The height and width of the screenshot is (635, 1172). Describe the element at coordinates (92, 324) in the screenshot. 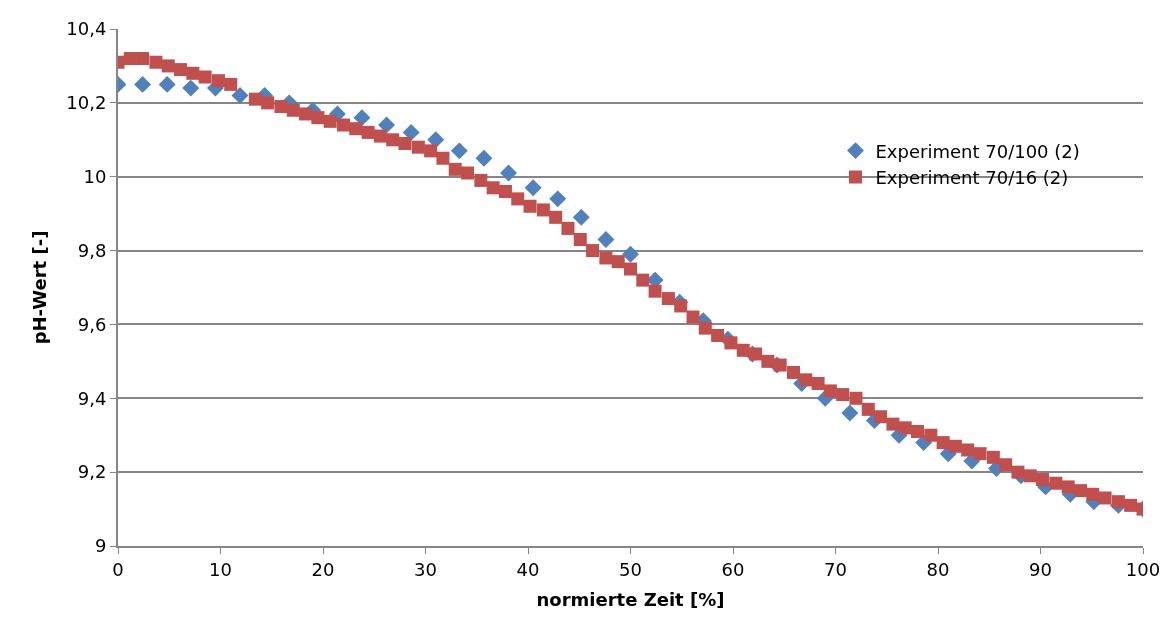

I see `y-tick-label: 9,6` at that location.